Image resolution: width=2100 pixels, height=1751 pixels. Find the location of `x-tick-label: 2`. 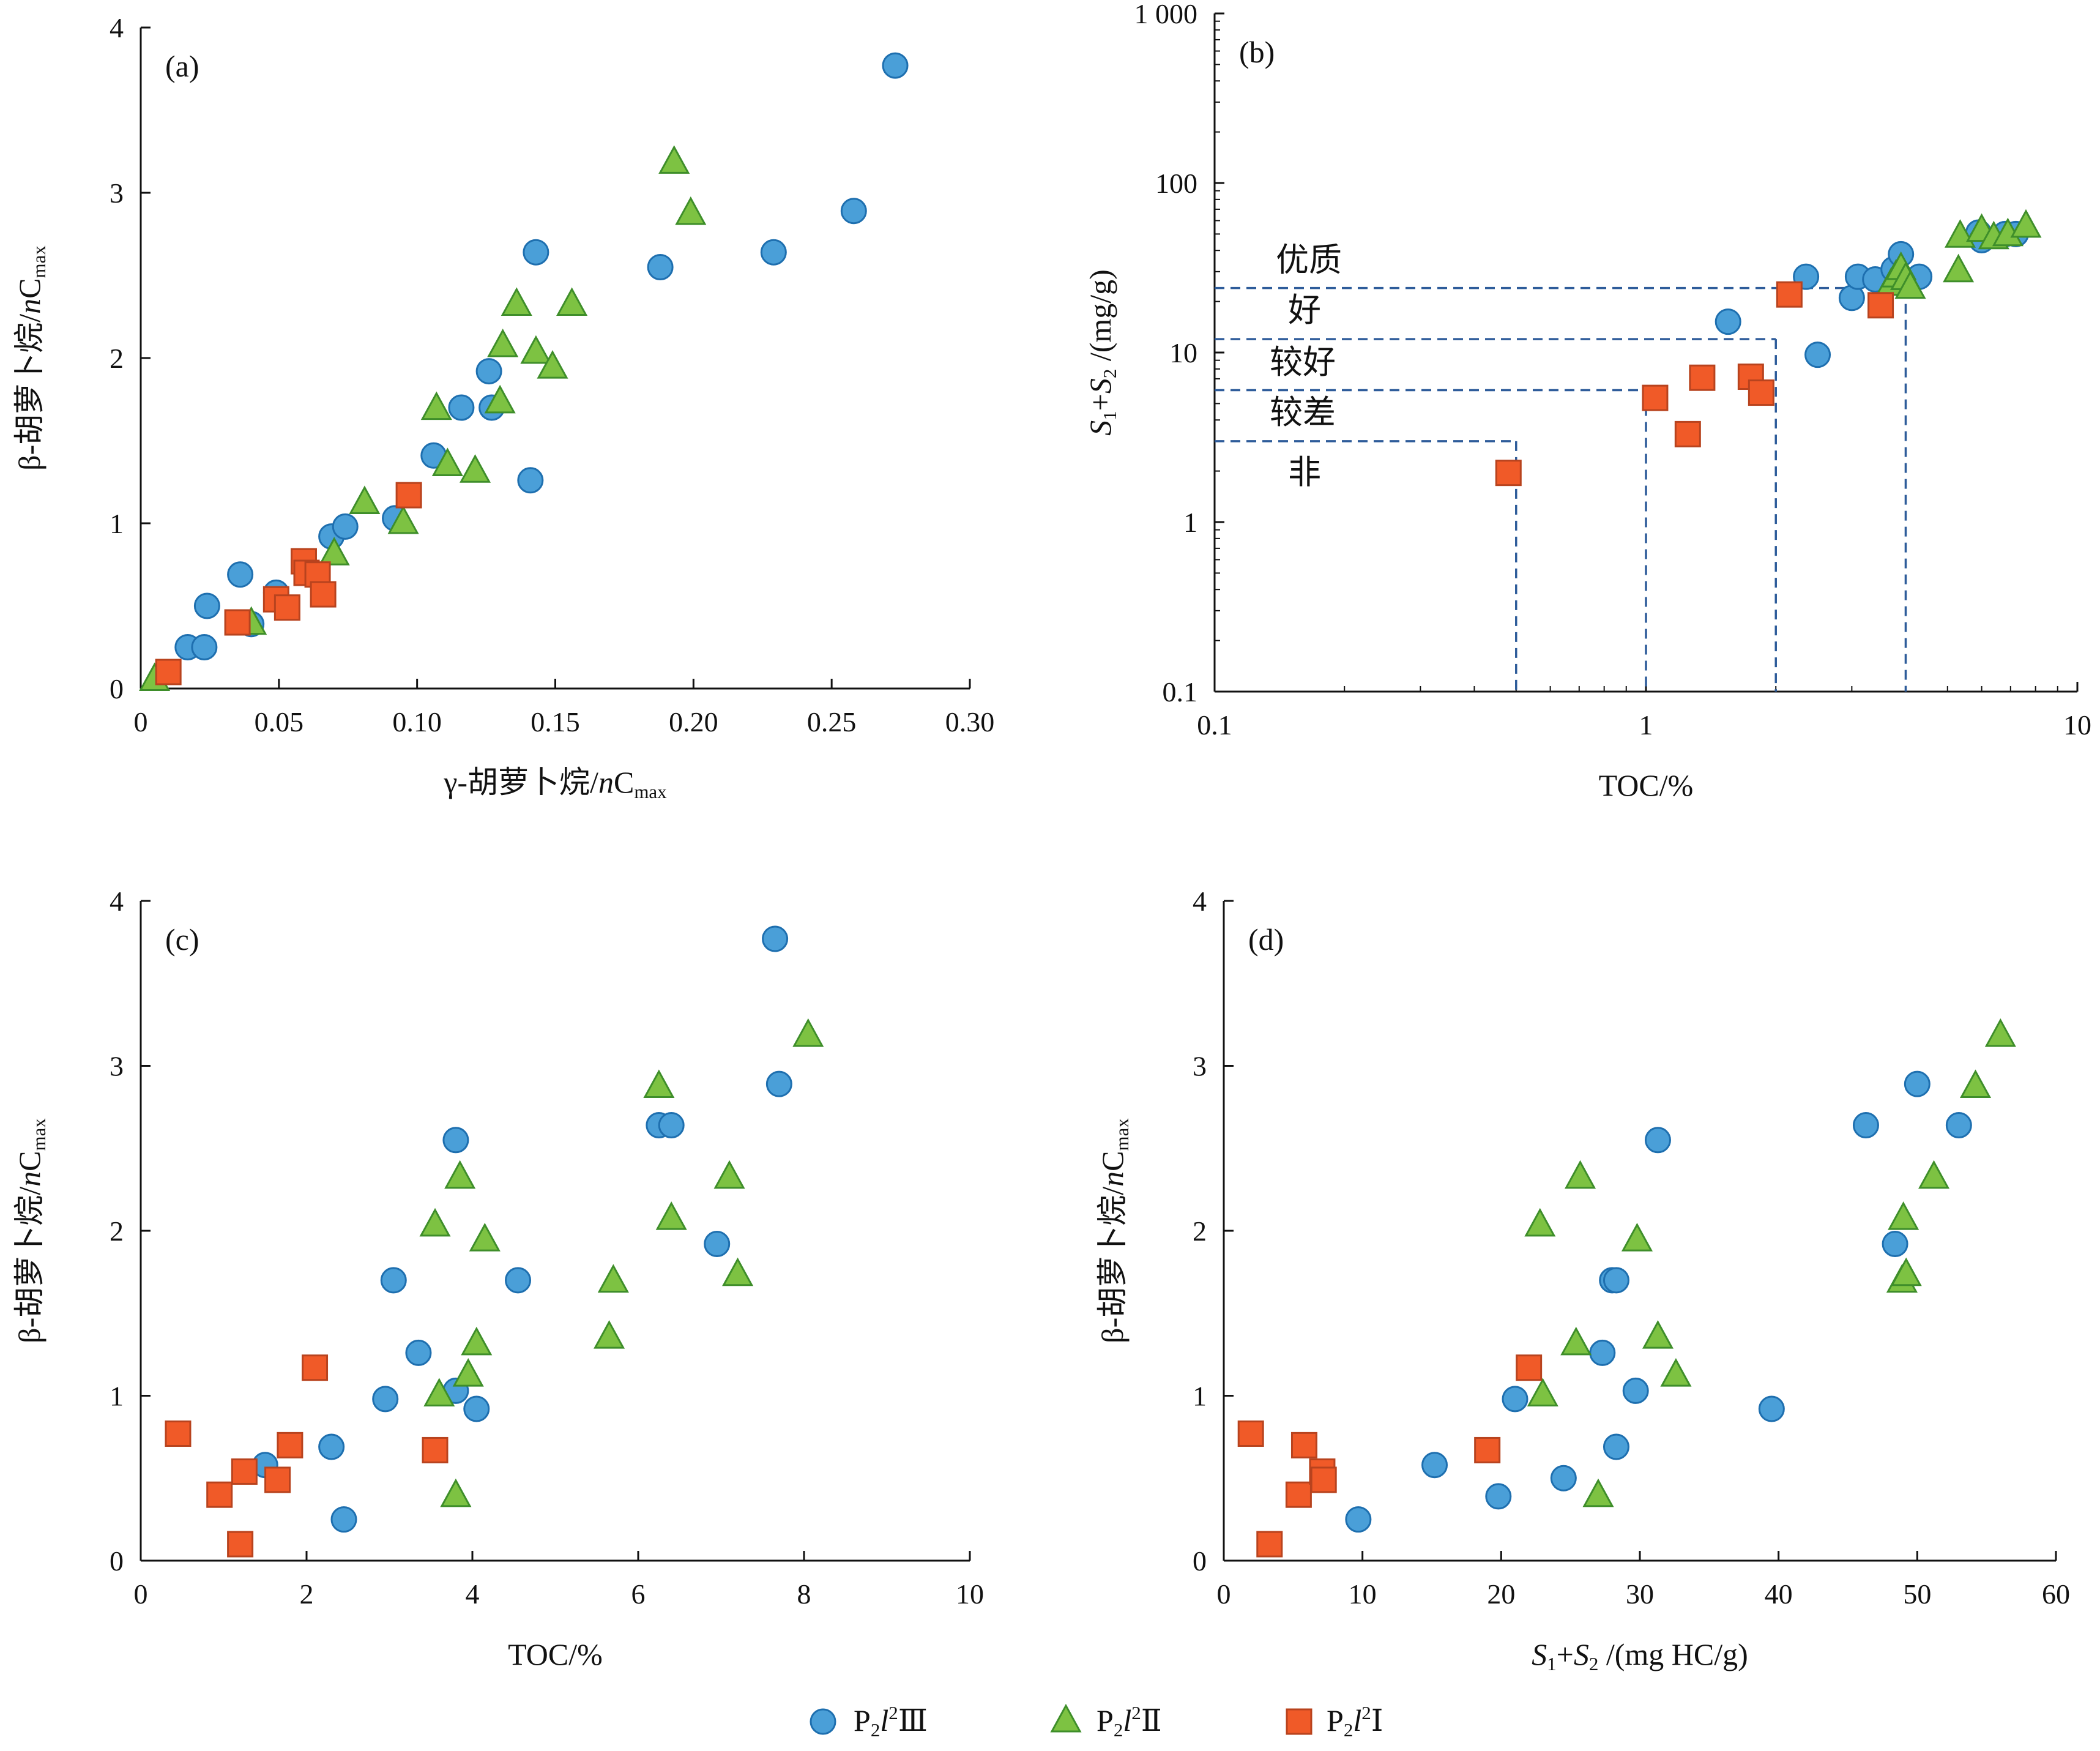

x-tick-label: 2 is located at coordinates (307, 1594).